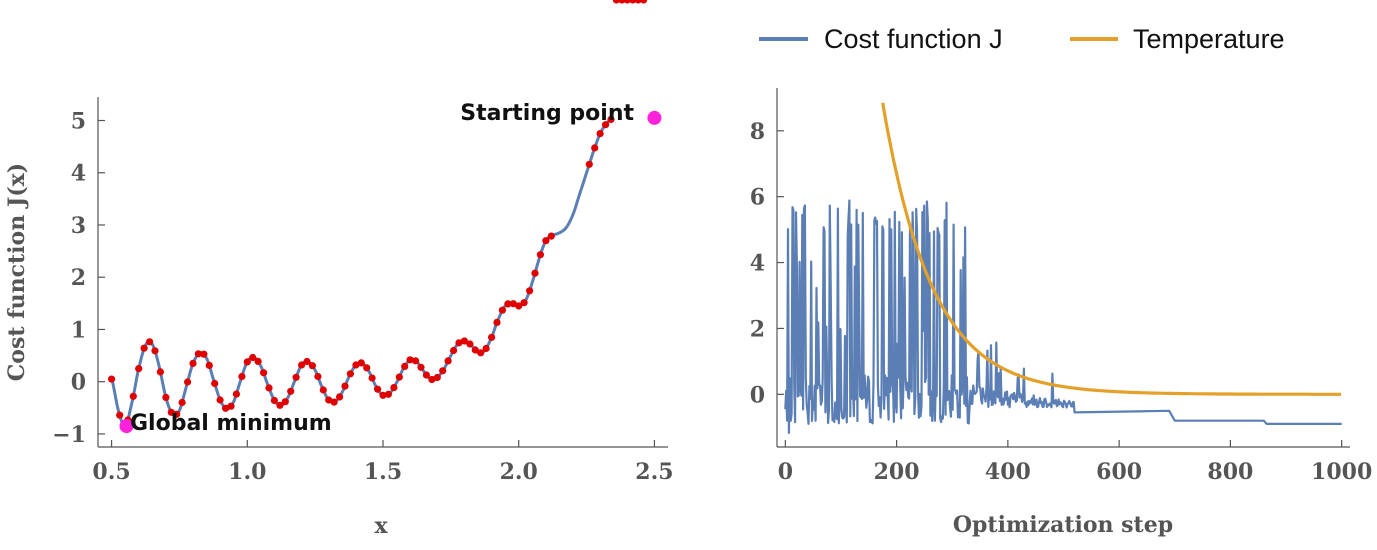  I want to click on right-x-axis-label: Optimization step, so click(1063, 525).